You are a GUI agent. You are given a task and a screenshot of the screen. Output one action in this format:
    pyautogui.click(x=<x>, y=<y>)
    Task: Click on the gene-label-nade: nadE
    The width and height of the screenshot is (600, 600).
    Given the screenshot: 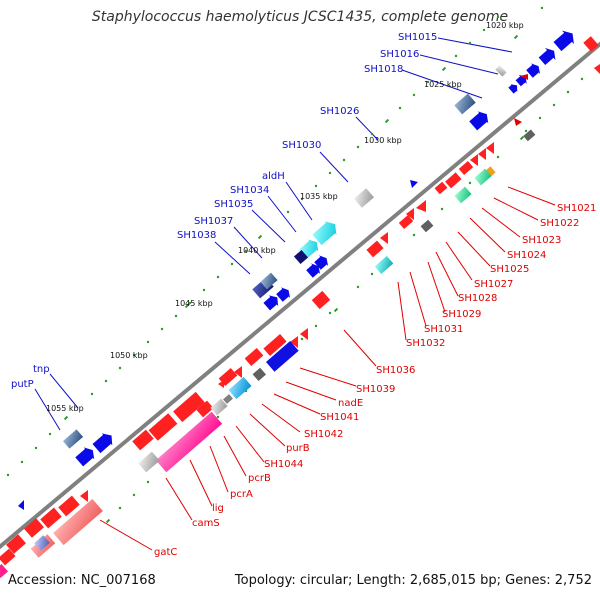 What is the action you would take?
    pyautogui.click(x=350, y=403)
    